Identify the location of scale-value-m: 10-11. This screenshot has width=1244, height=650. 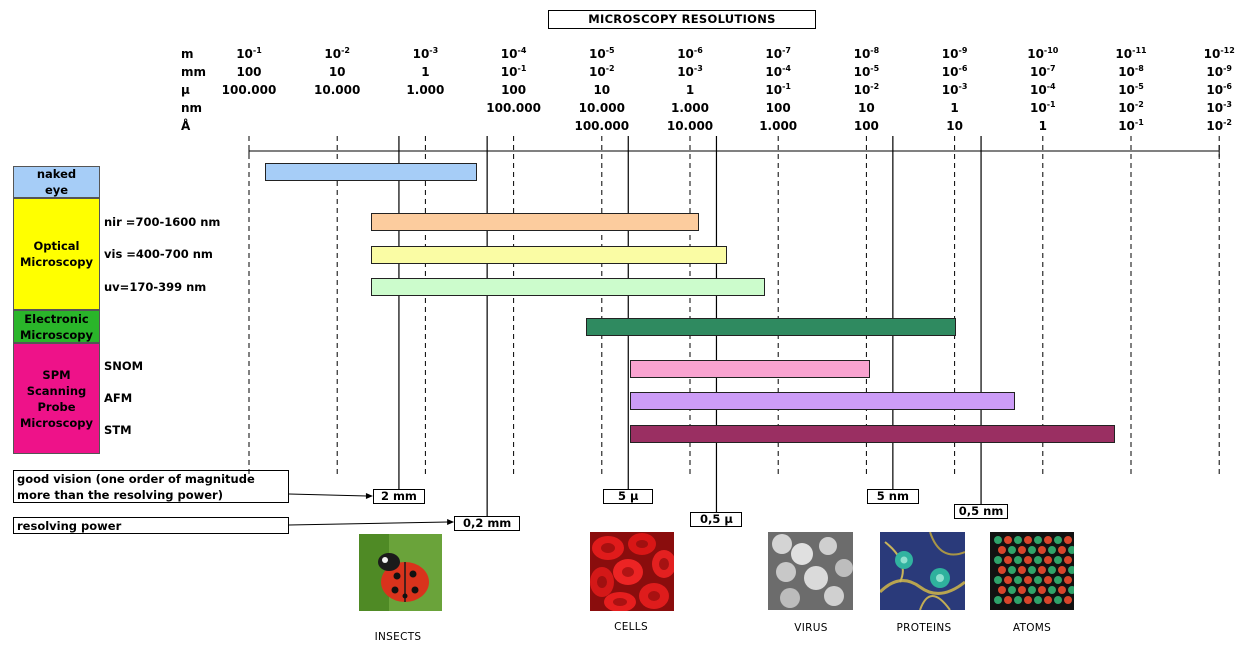
(1130, 54).